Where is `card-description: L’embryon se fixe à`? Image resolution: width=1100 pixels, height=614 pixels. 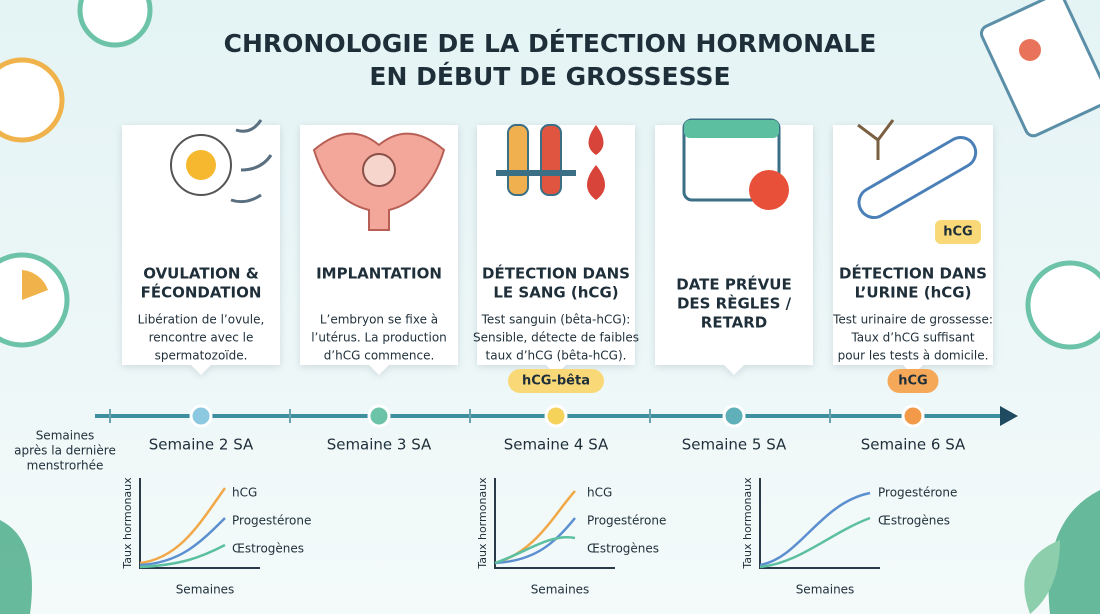
card-description: L’embryon se fixe à is located at coordinates (379, 320).